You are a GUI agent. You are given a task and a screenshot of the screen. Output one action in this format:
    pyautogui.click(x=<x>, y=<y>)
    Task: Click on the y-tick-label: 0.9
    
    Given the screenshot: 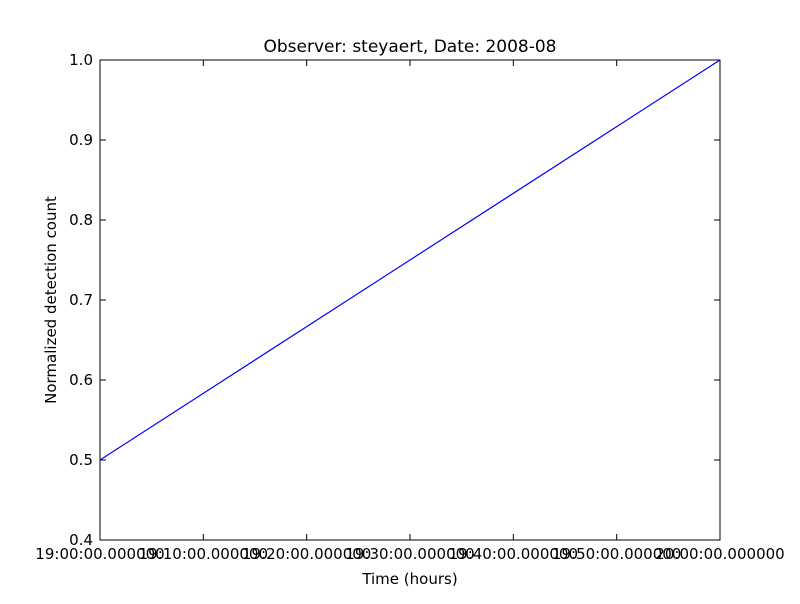 What is the action you would take?
    pyautogui.click(x=81, y=140)
    